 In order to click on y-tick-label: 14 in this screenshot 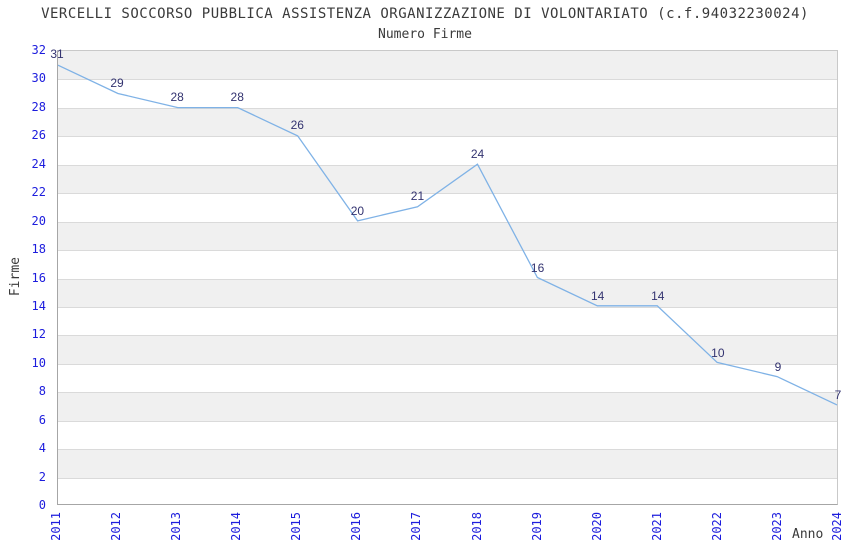, I will do `click(38, 305)`.